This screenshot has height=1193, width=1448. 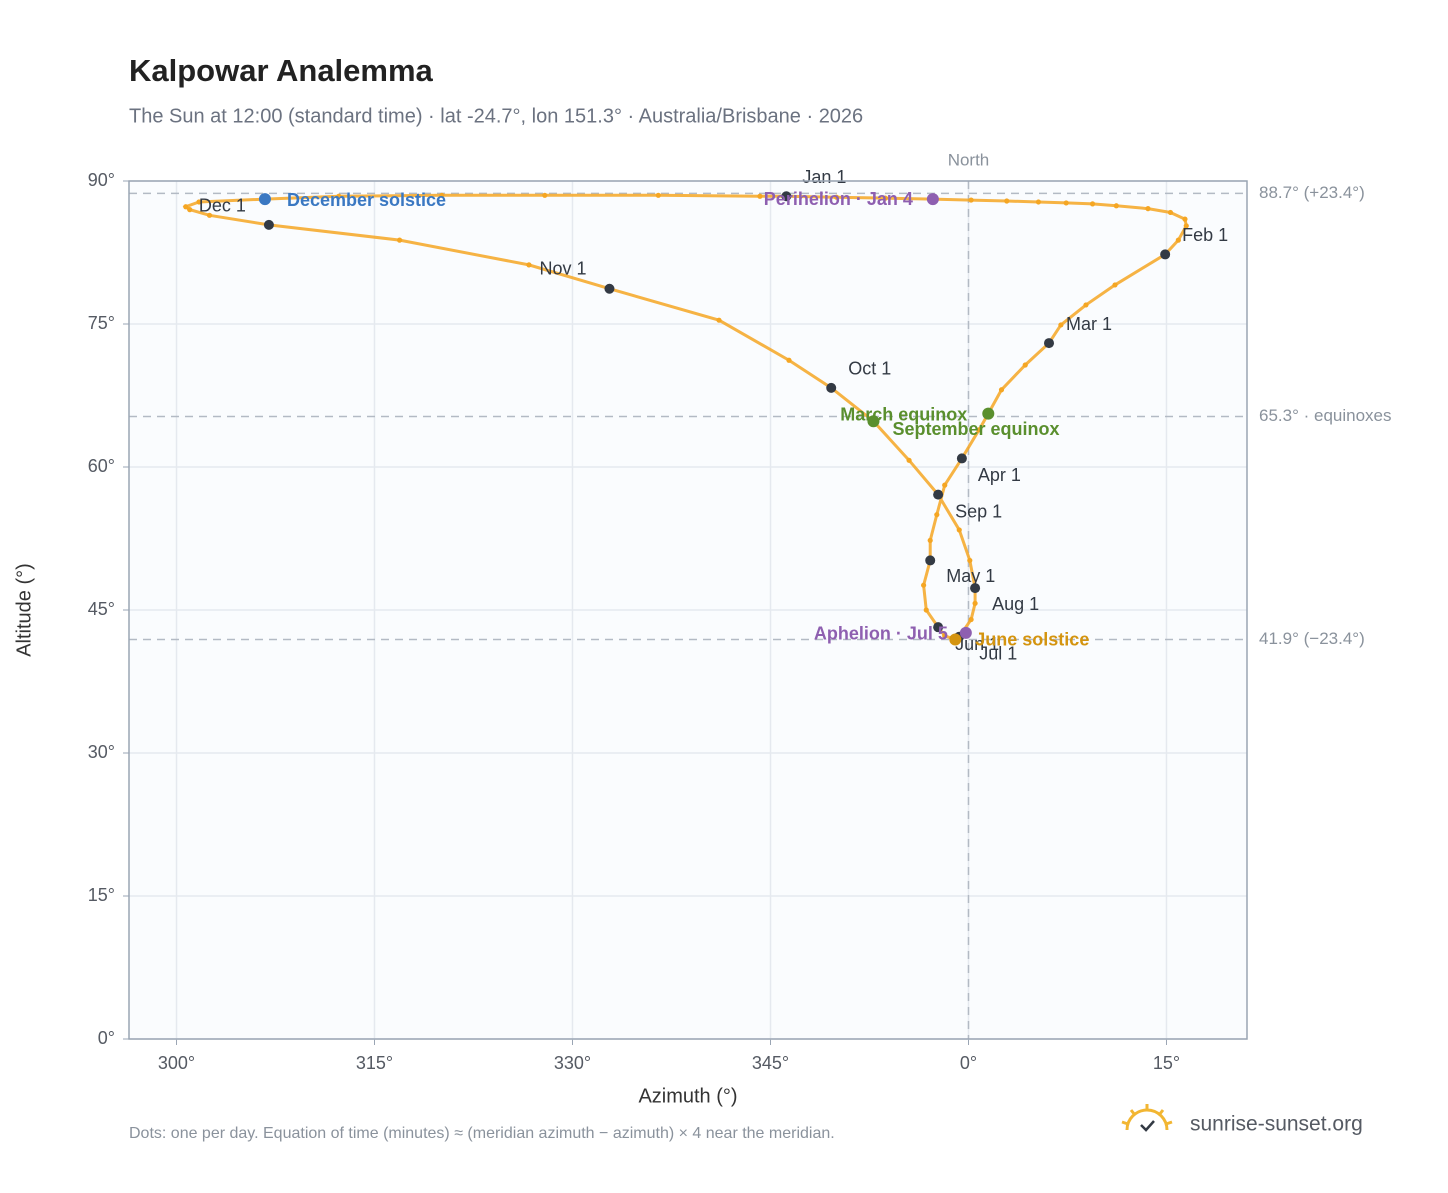 What do you see at coordinates (999, 475) in the screenshot?
I see `marker-label: Apr 1` at bounding box center [999, 475].